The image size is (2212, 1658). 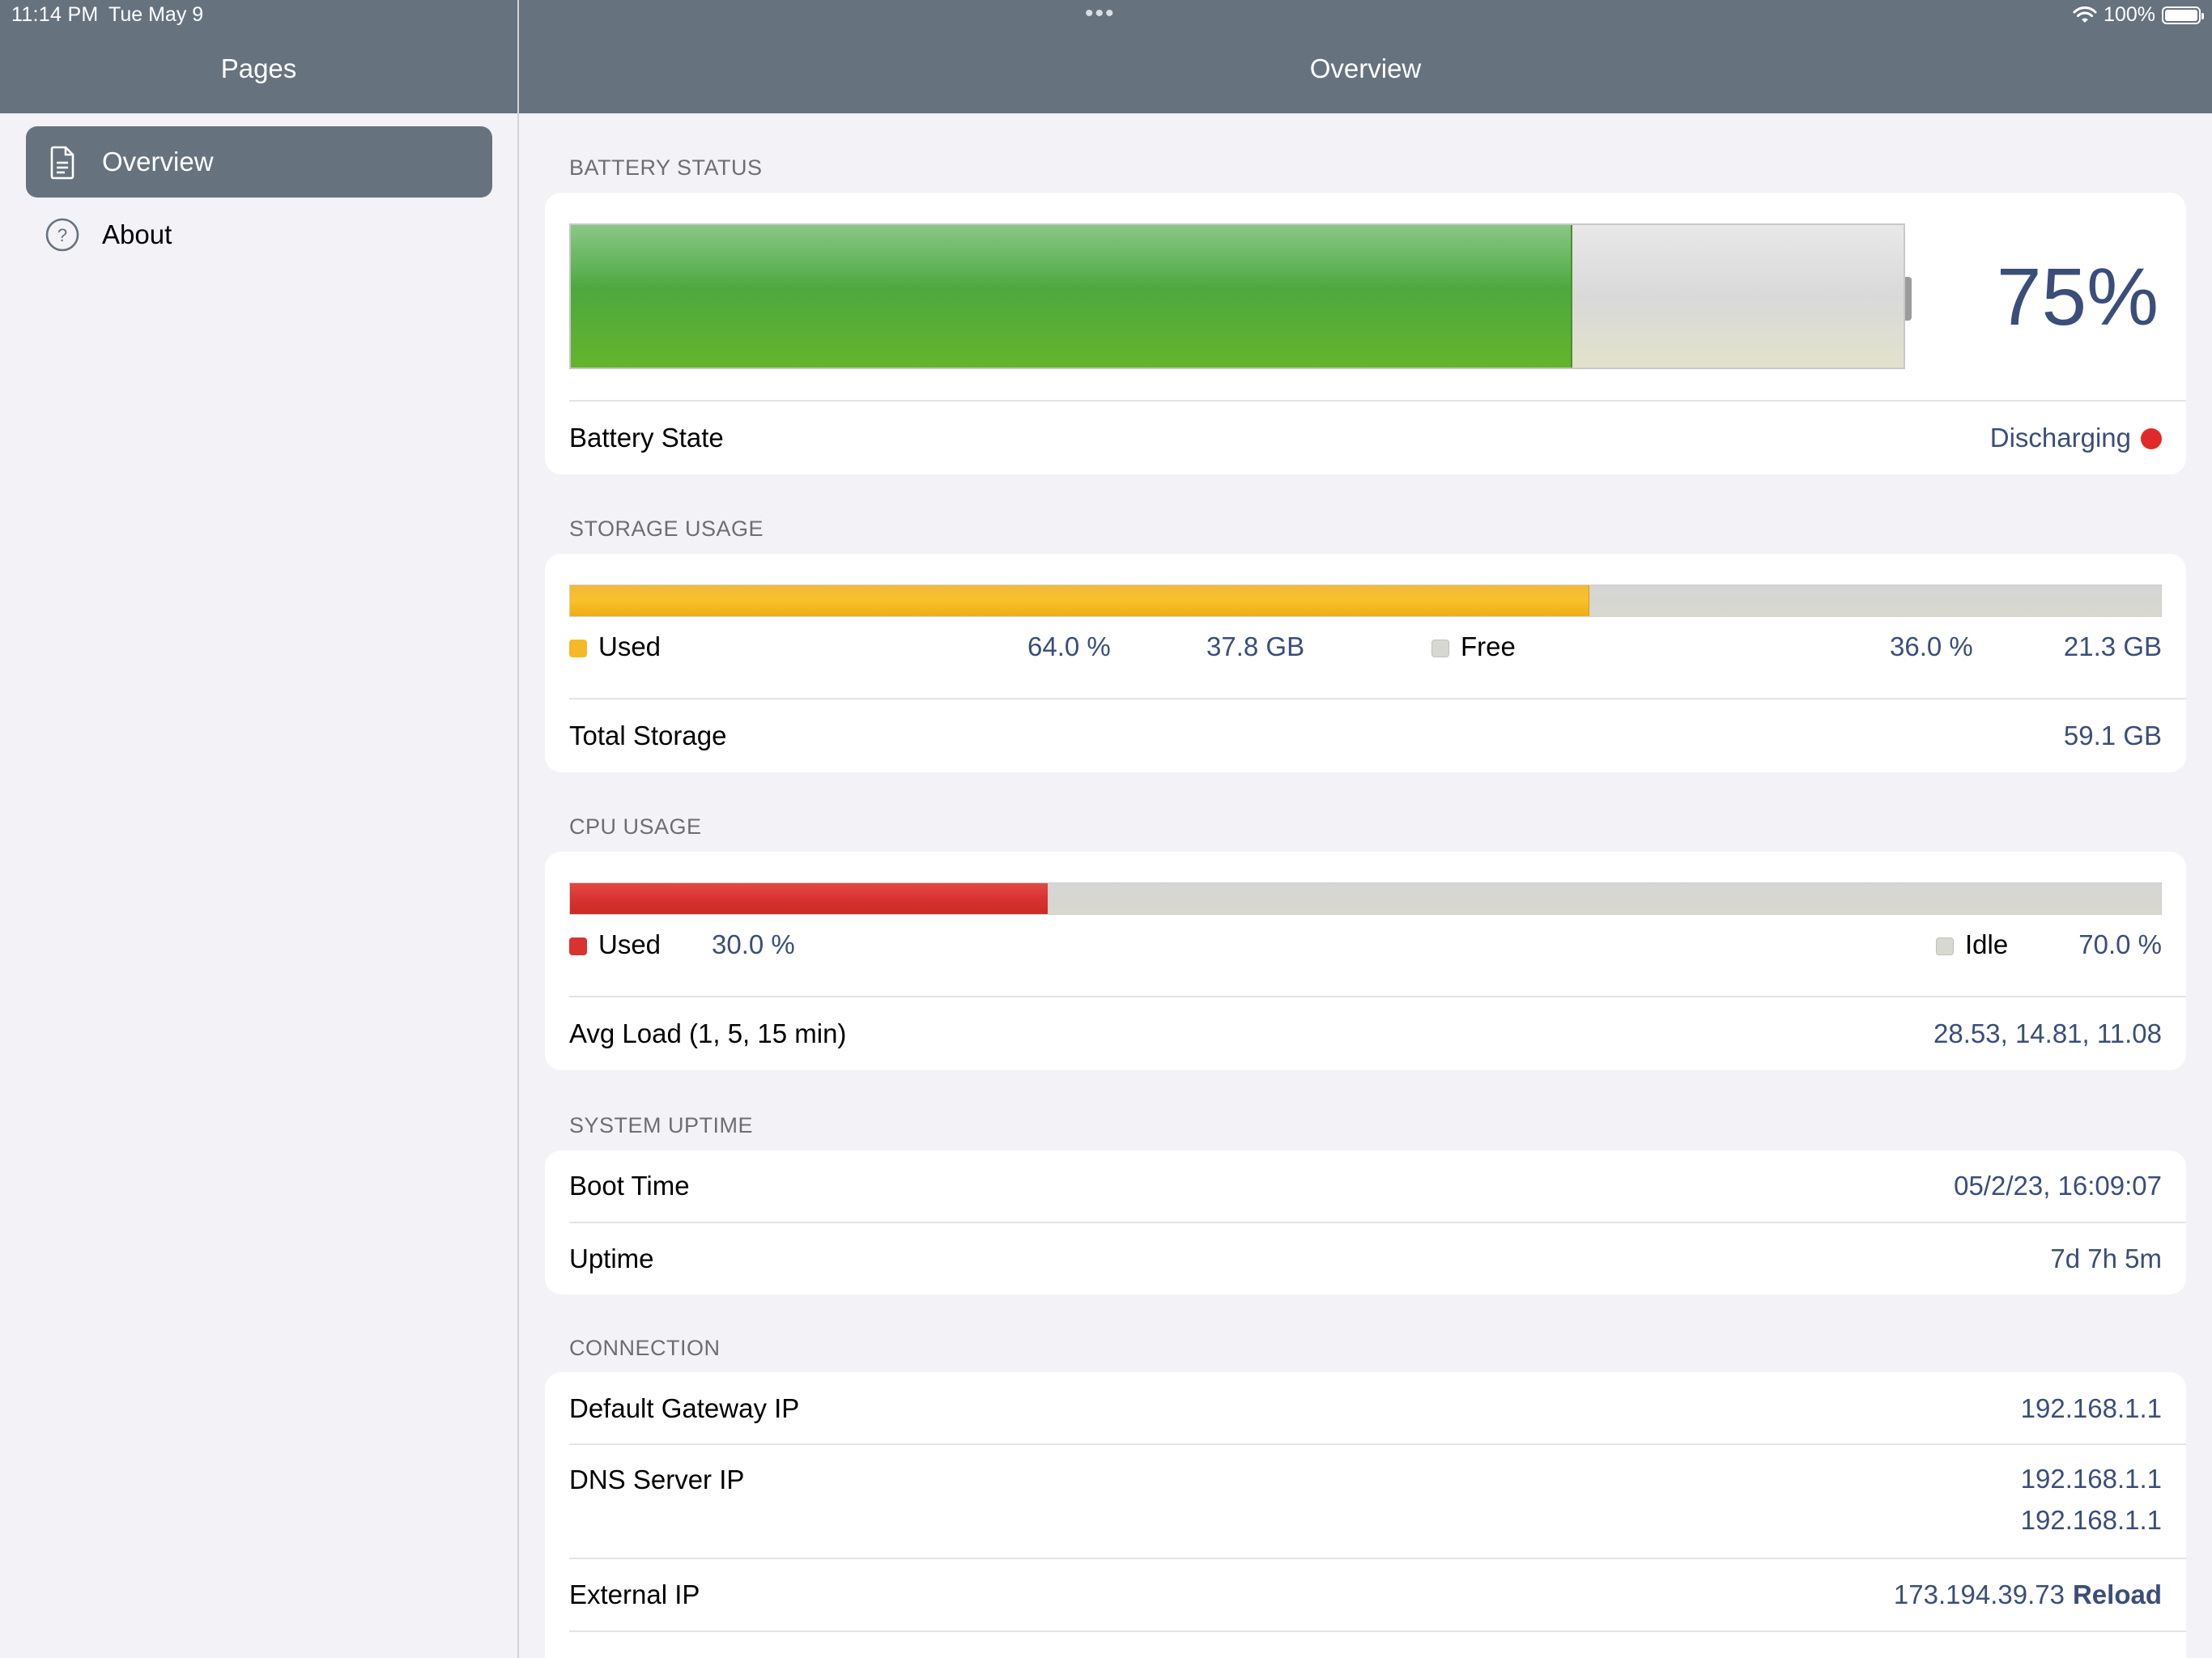 I want to click on cpu-used-percent: 30.0 %, so click(x=753, y=944).